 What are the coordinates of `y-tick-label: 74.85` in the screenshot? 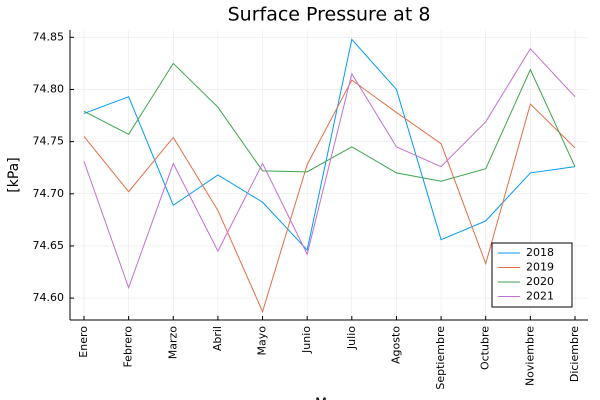 It's located at (49, 36).